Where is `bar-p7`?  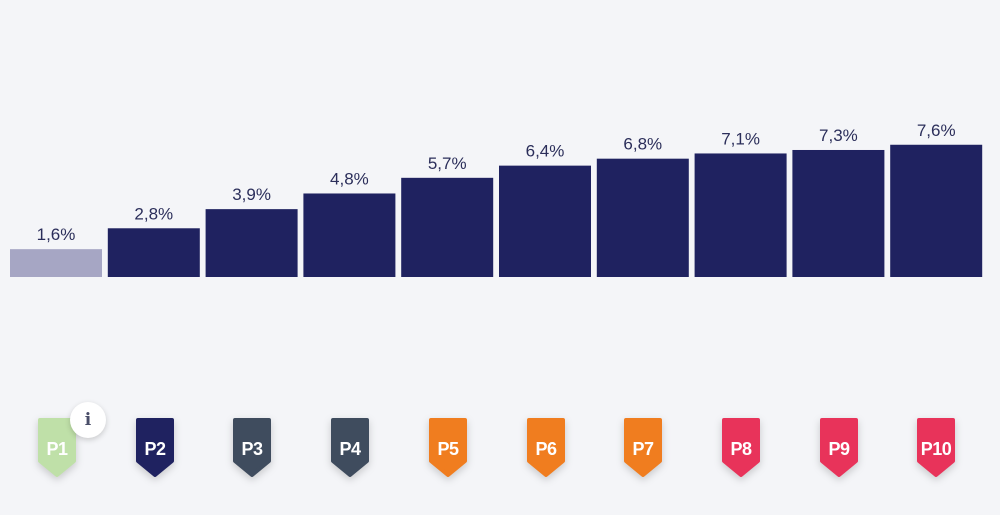 bar-p7 is located at coordinates (642, 217).